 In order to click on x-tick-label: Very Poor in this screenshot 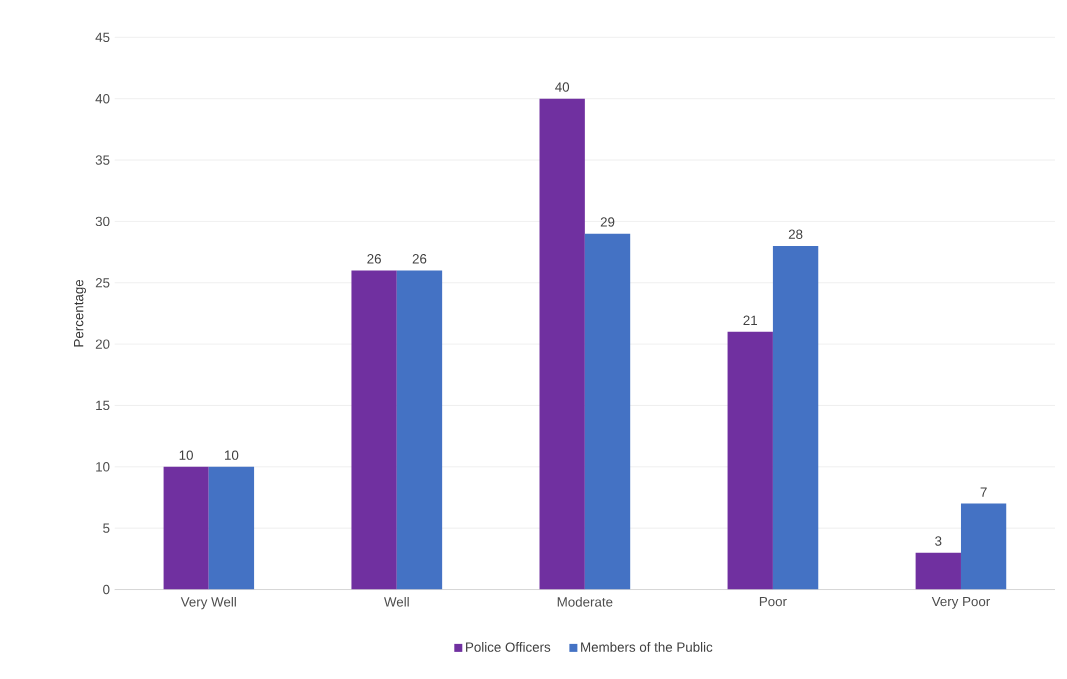, I will do `click(961, 602)`.